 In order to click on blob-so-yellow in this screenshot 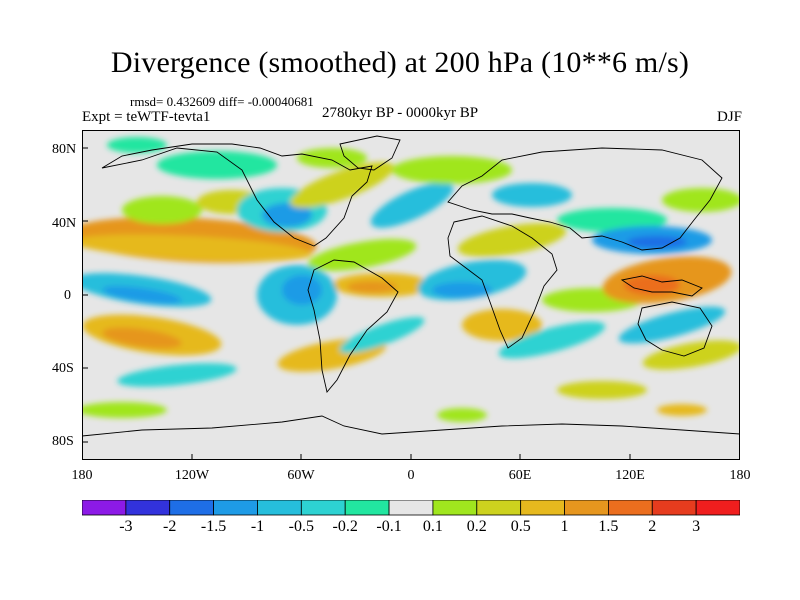, I will do `click(602, 390)`.